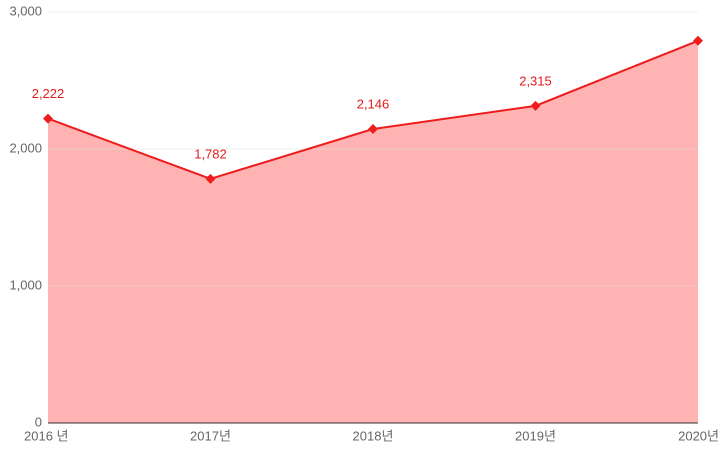  Describe the element at coordinates (698, 435) in the screenshot. I see `x-tick-label: 2020년` at that location.